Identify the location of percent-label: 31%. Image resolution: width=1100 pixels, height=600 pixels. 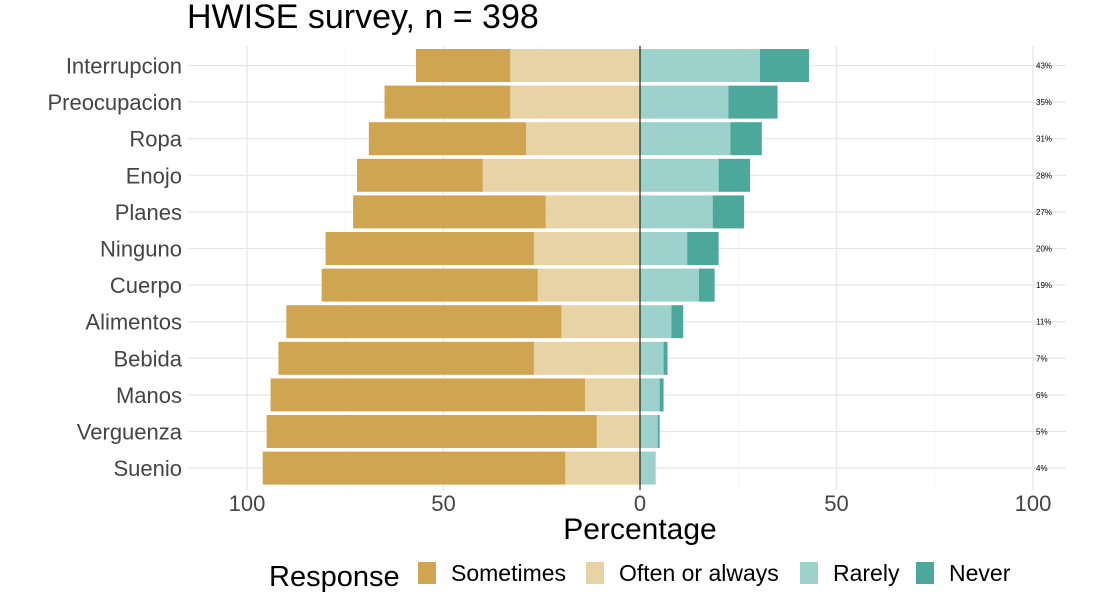
(1044, 139).